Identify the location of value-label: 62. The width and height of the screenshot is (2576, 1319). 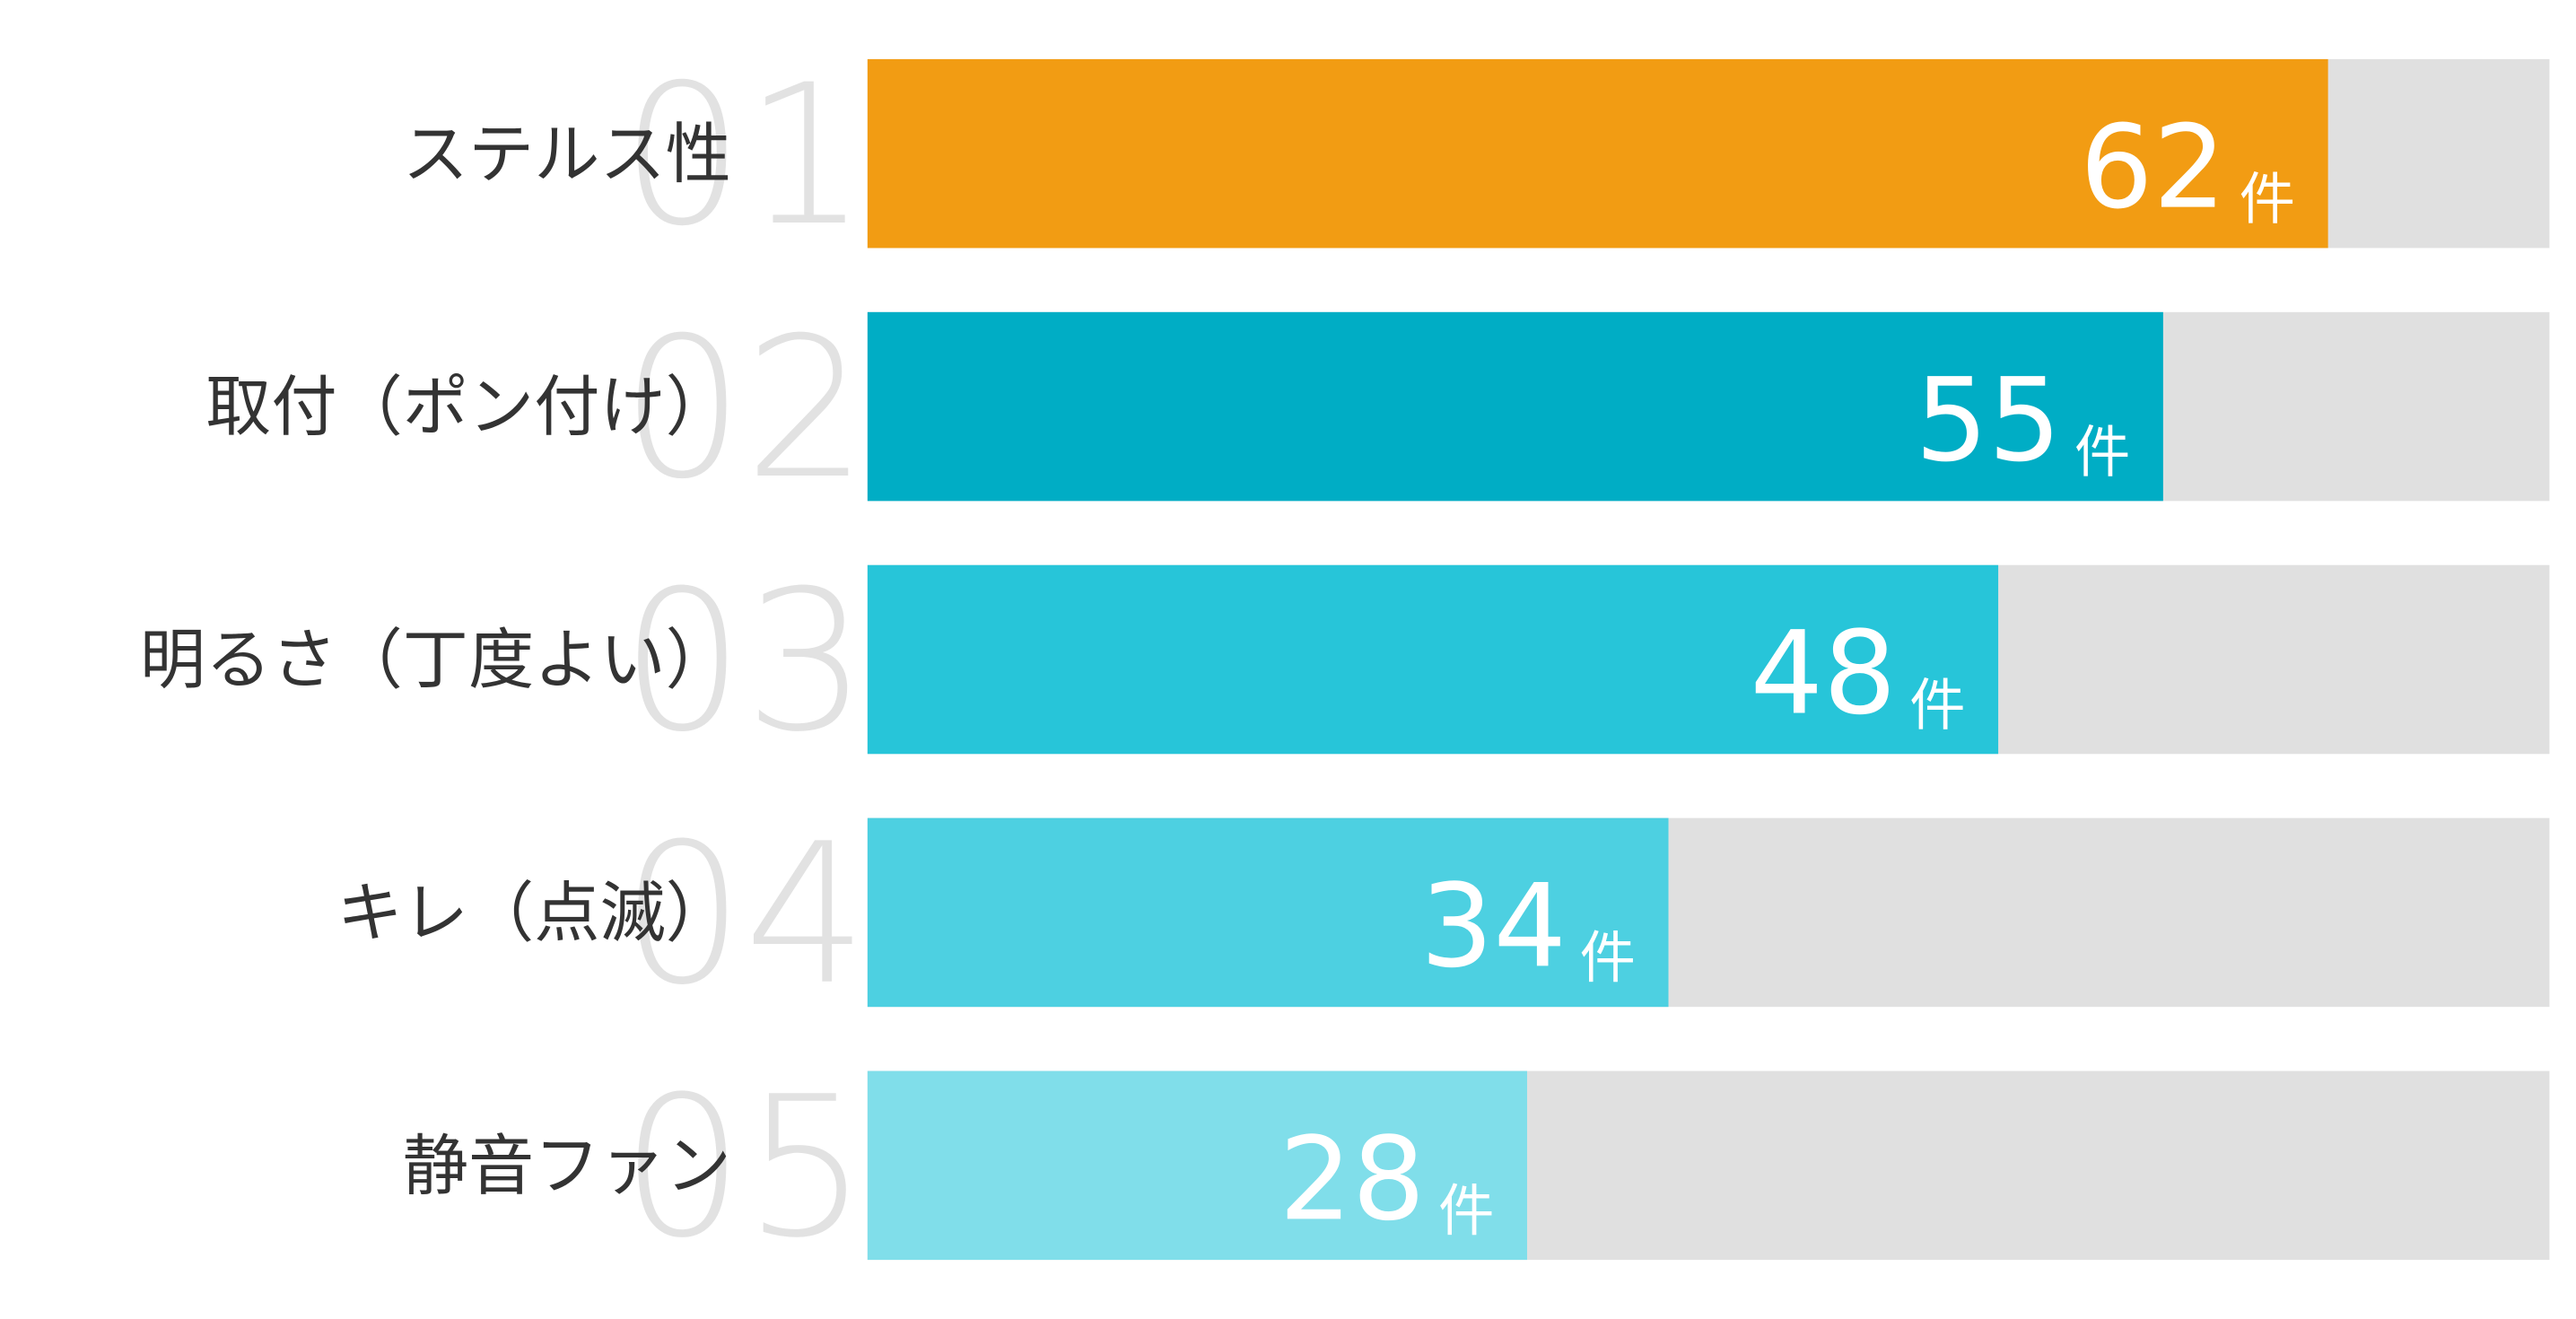
(2153, 168).